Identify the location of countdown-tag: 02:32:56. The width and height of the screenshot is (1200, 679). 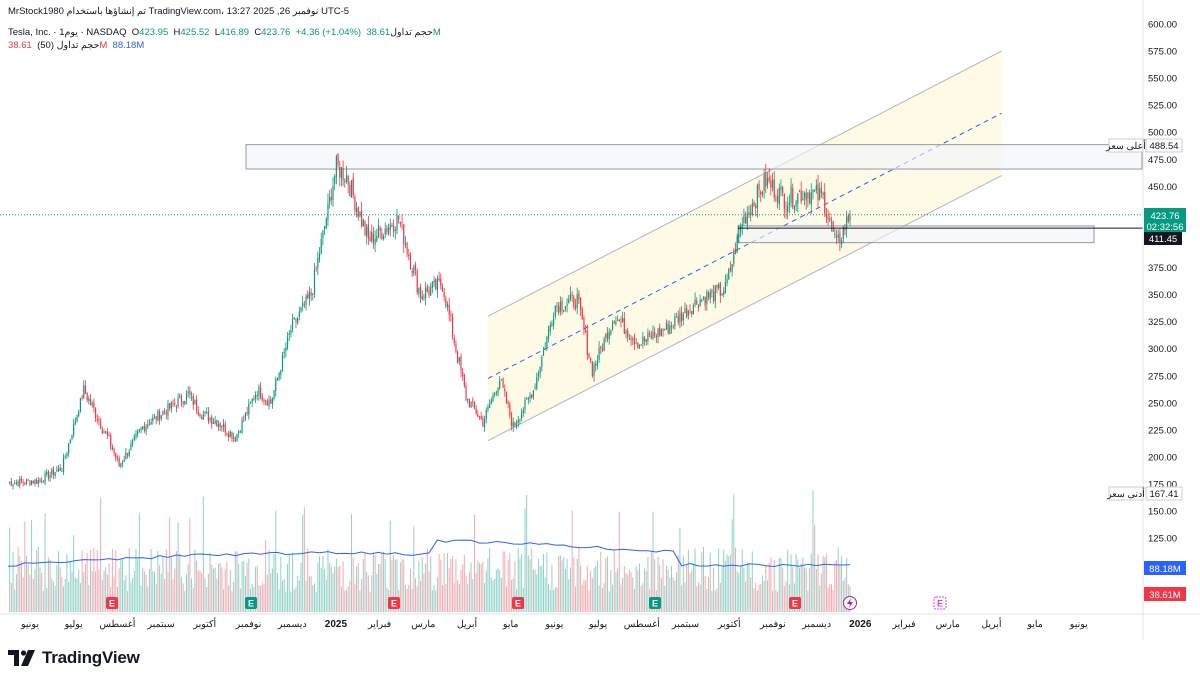
(1165, 227).